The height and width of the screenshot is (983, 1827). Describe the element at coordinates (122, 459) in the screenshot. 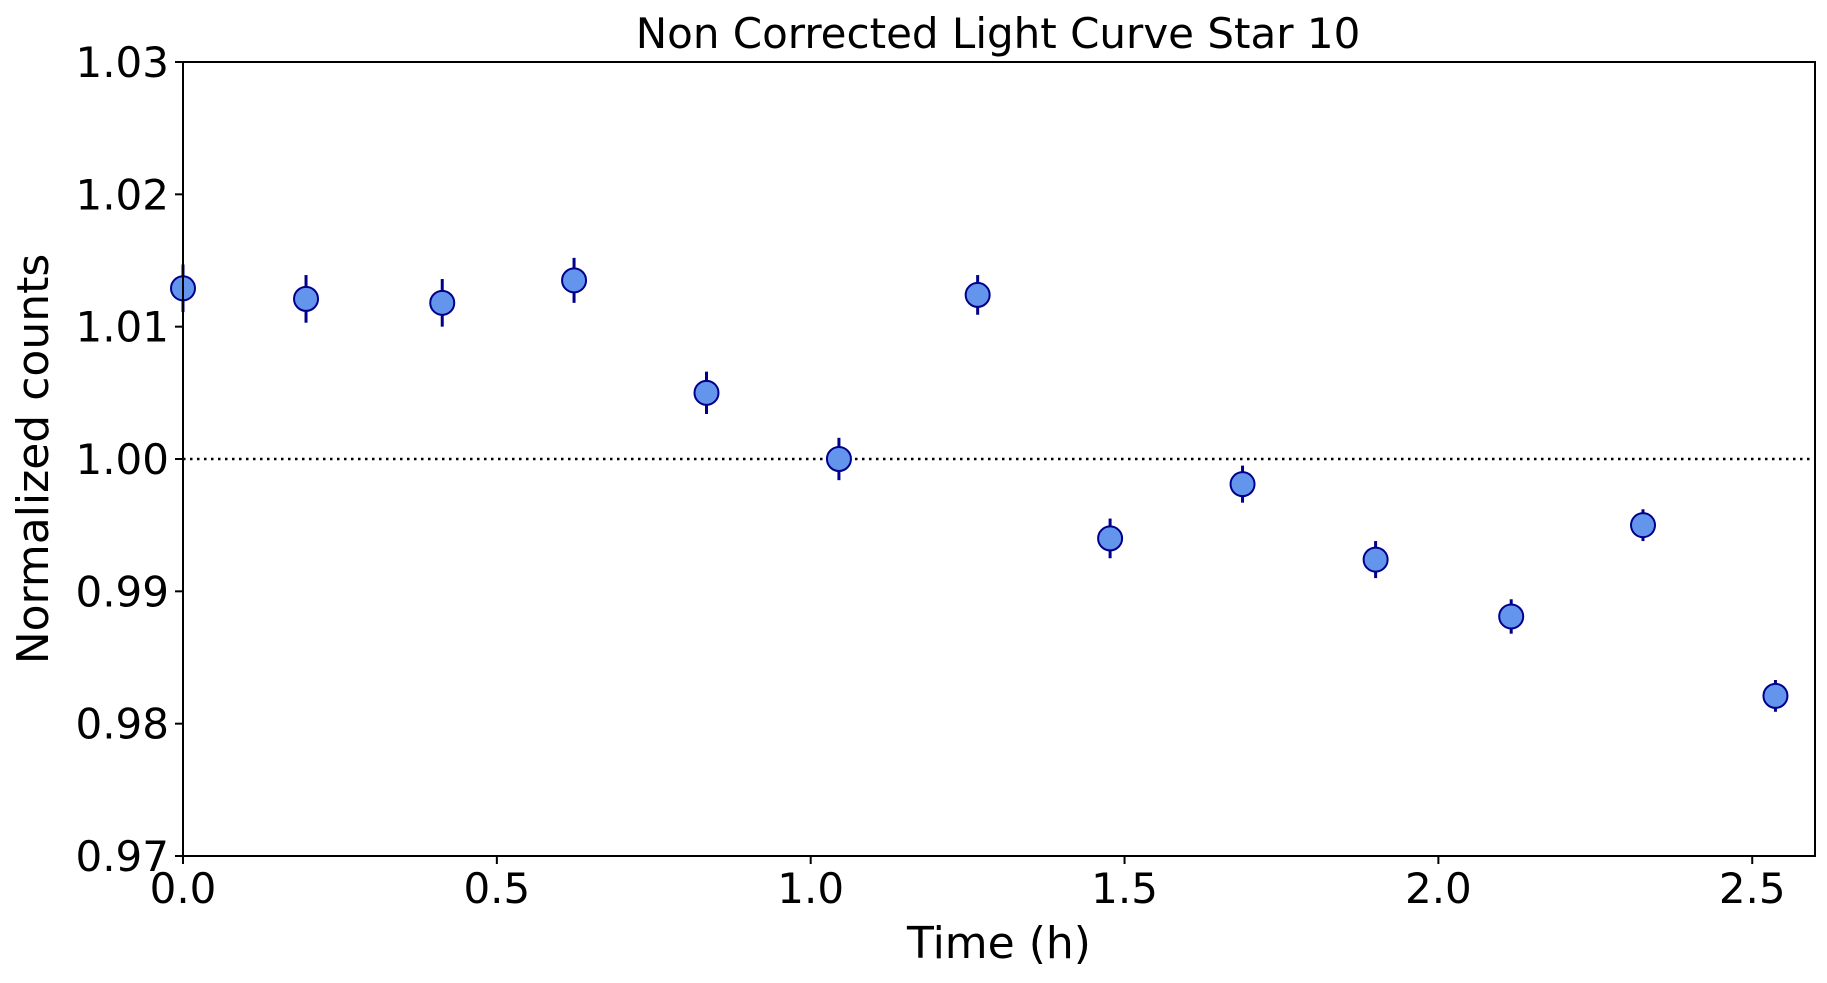

I see `y-tick-label: 1.00` at that location.